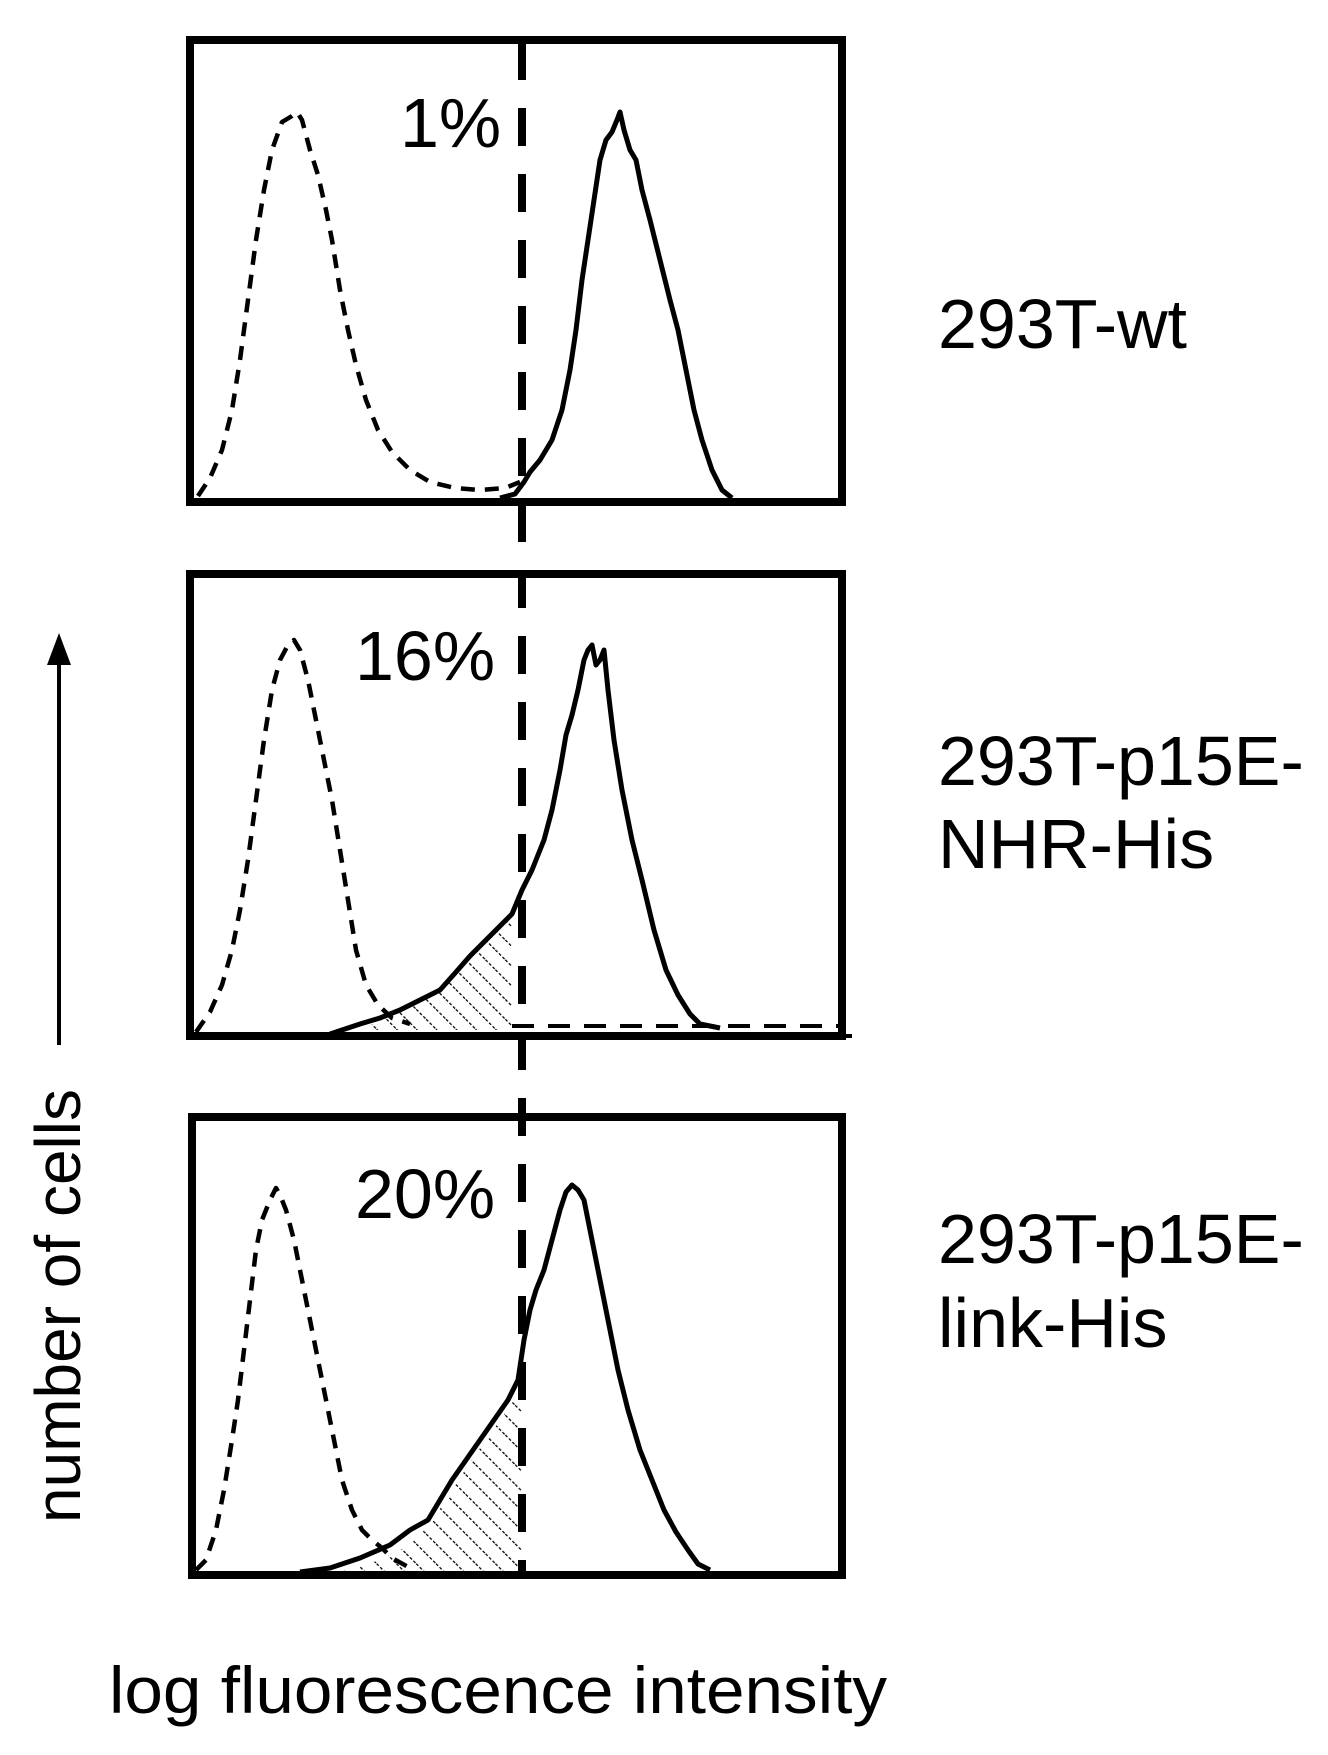  I want to click on x-axis-label: log fluorescence intensity, so click(498, 1690).